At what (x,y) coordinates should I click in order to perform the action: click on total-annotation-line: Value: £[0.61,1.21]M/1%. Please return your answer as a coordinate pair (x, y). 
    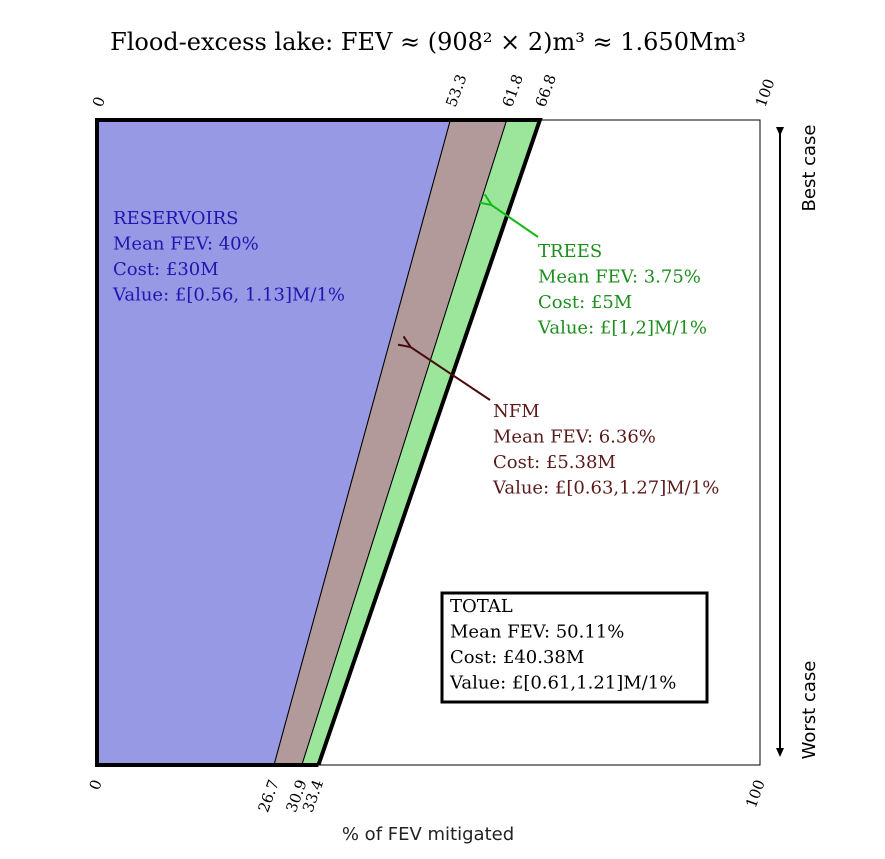
    Looking at the image, I should click on (562, 683).